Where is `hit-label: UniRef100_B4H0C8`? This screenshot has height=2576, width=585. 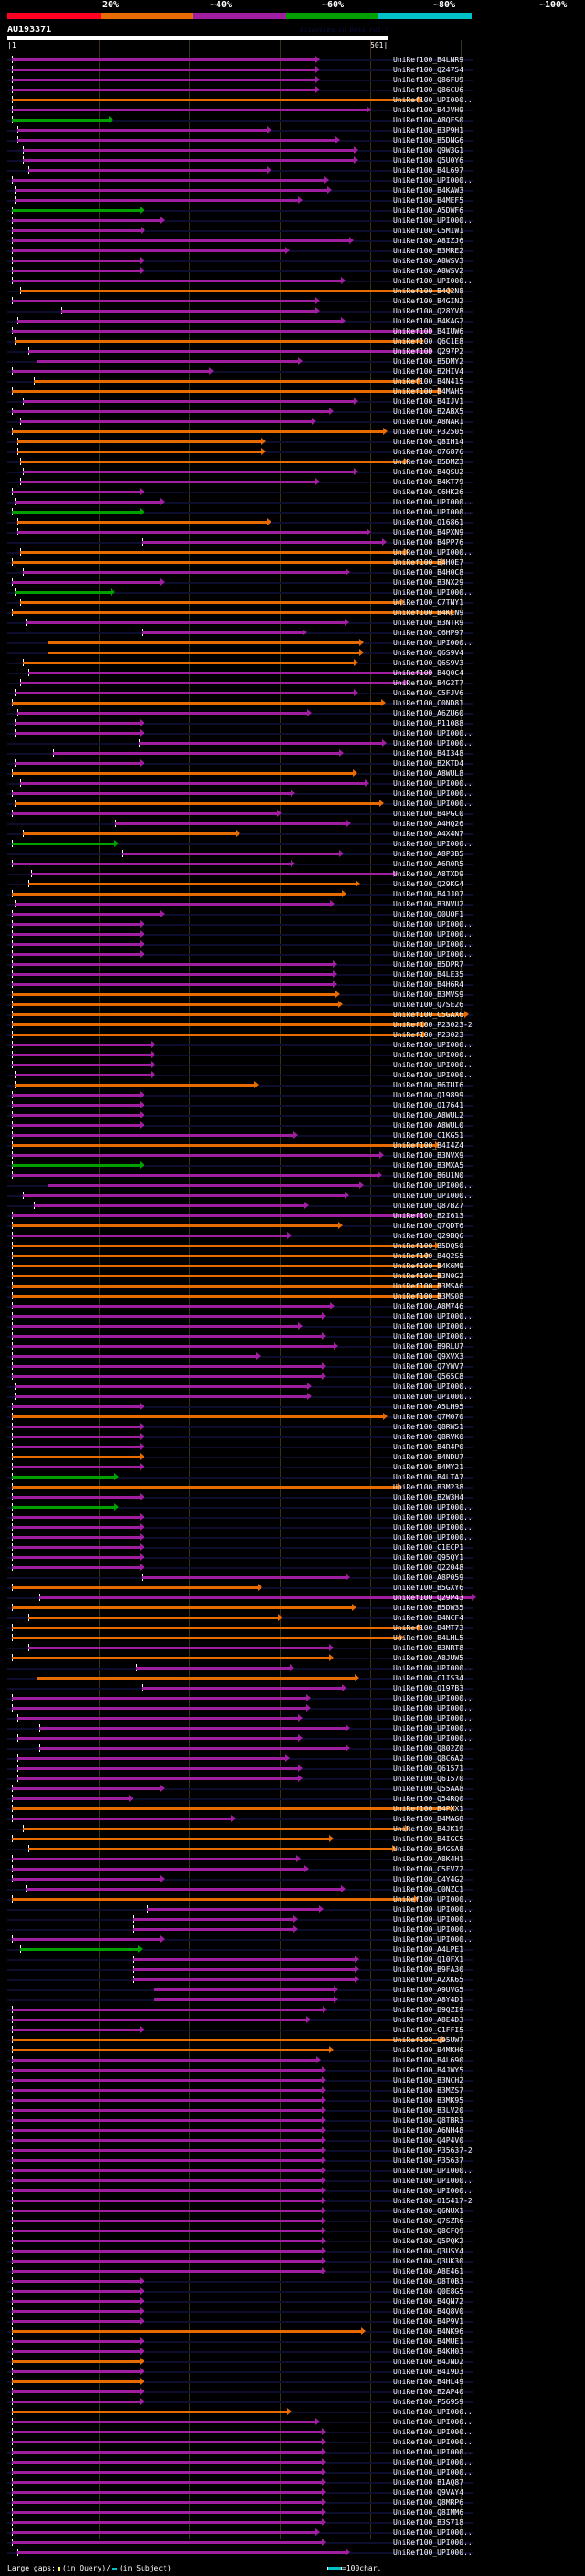
hit-label: UniRef100_B4H0C8 is located at coordinates (429, 572).